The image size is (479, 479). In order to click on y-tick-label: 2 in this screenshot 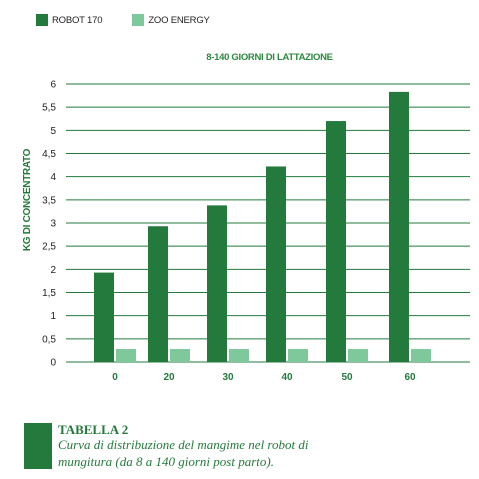, I will do `click(53, 270)`.